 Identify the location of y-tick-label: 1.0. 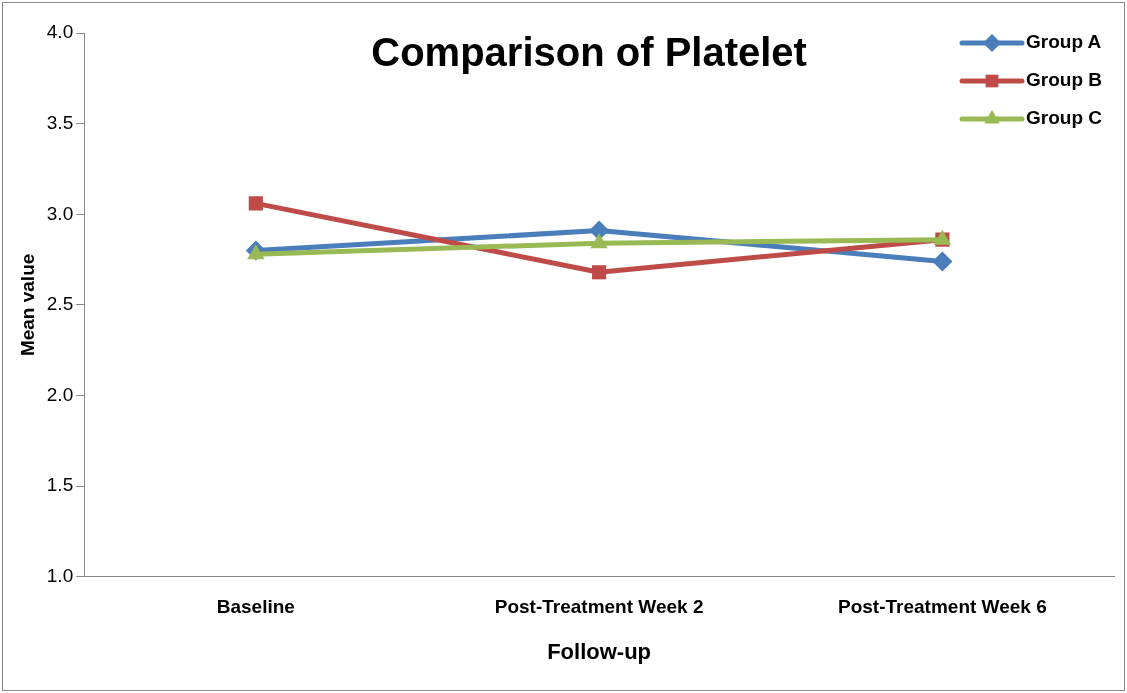
(60, 576).